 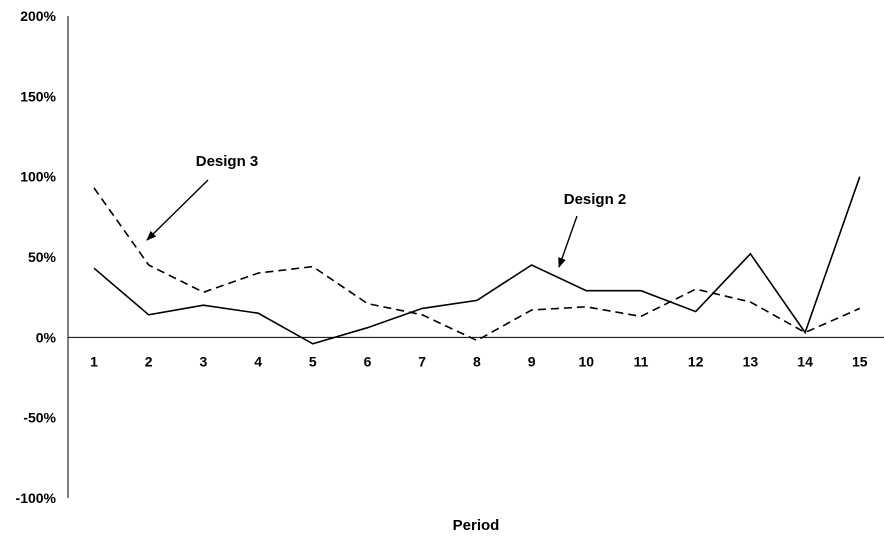 I want to click on x-axis-title: Period, so click(x=476, y=525).